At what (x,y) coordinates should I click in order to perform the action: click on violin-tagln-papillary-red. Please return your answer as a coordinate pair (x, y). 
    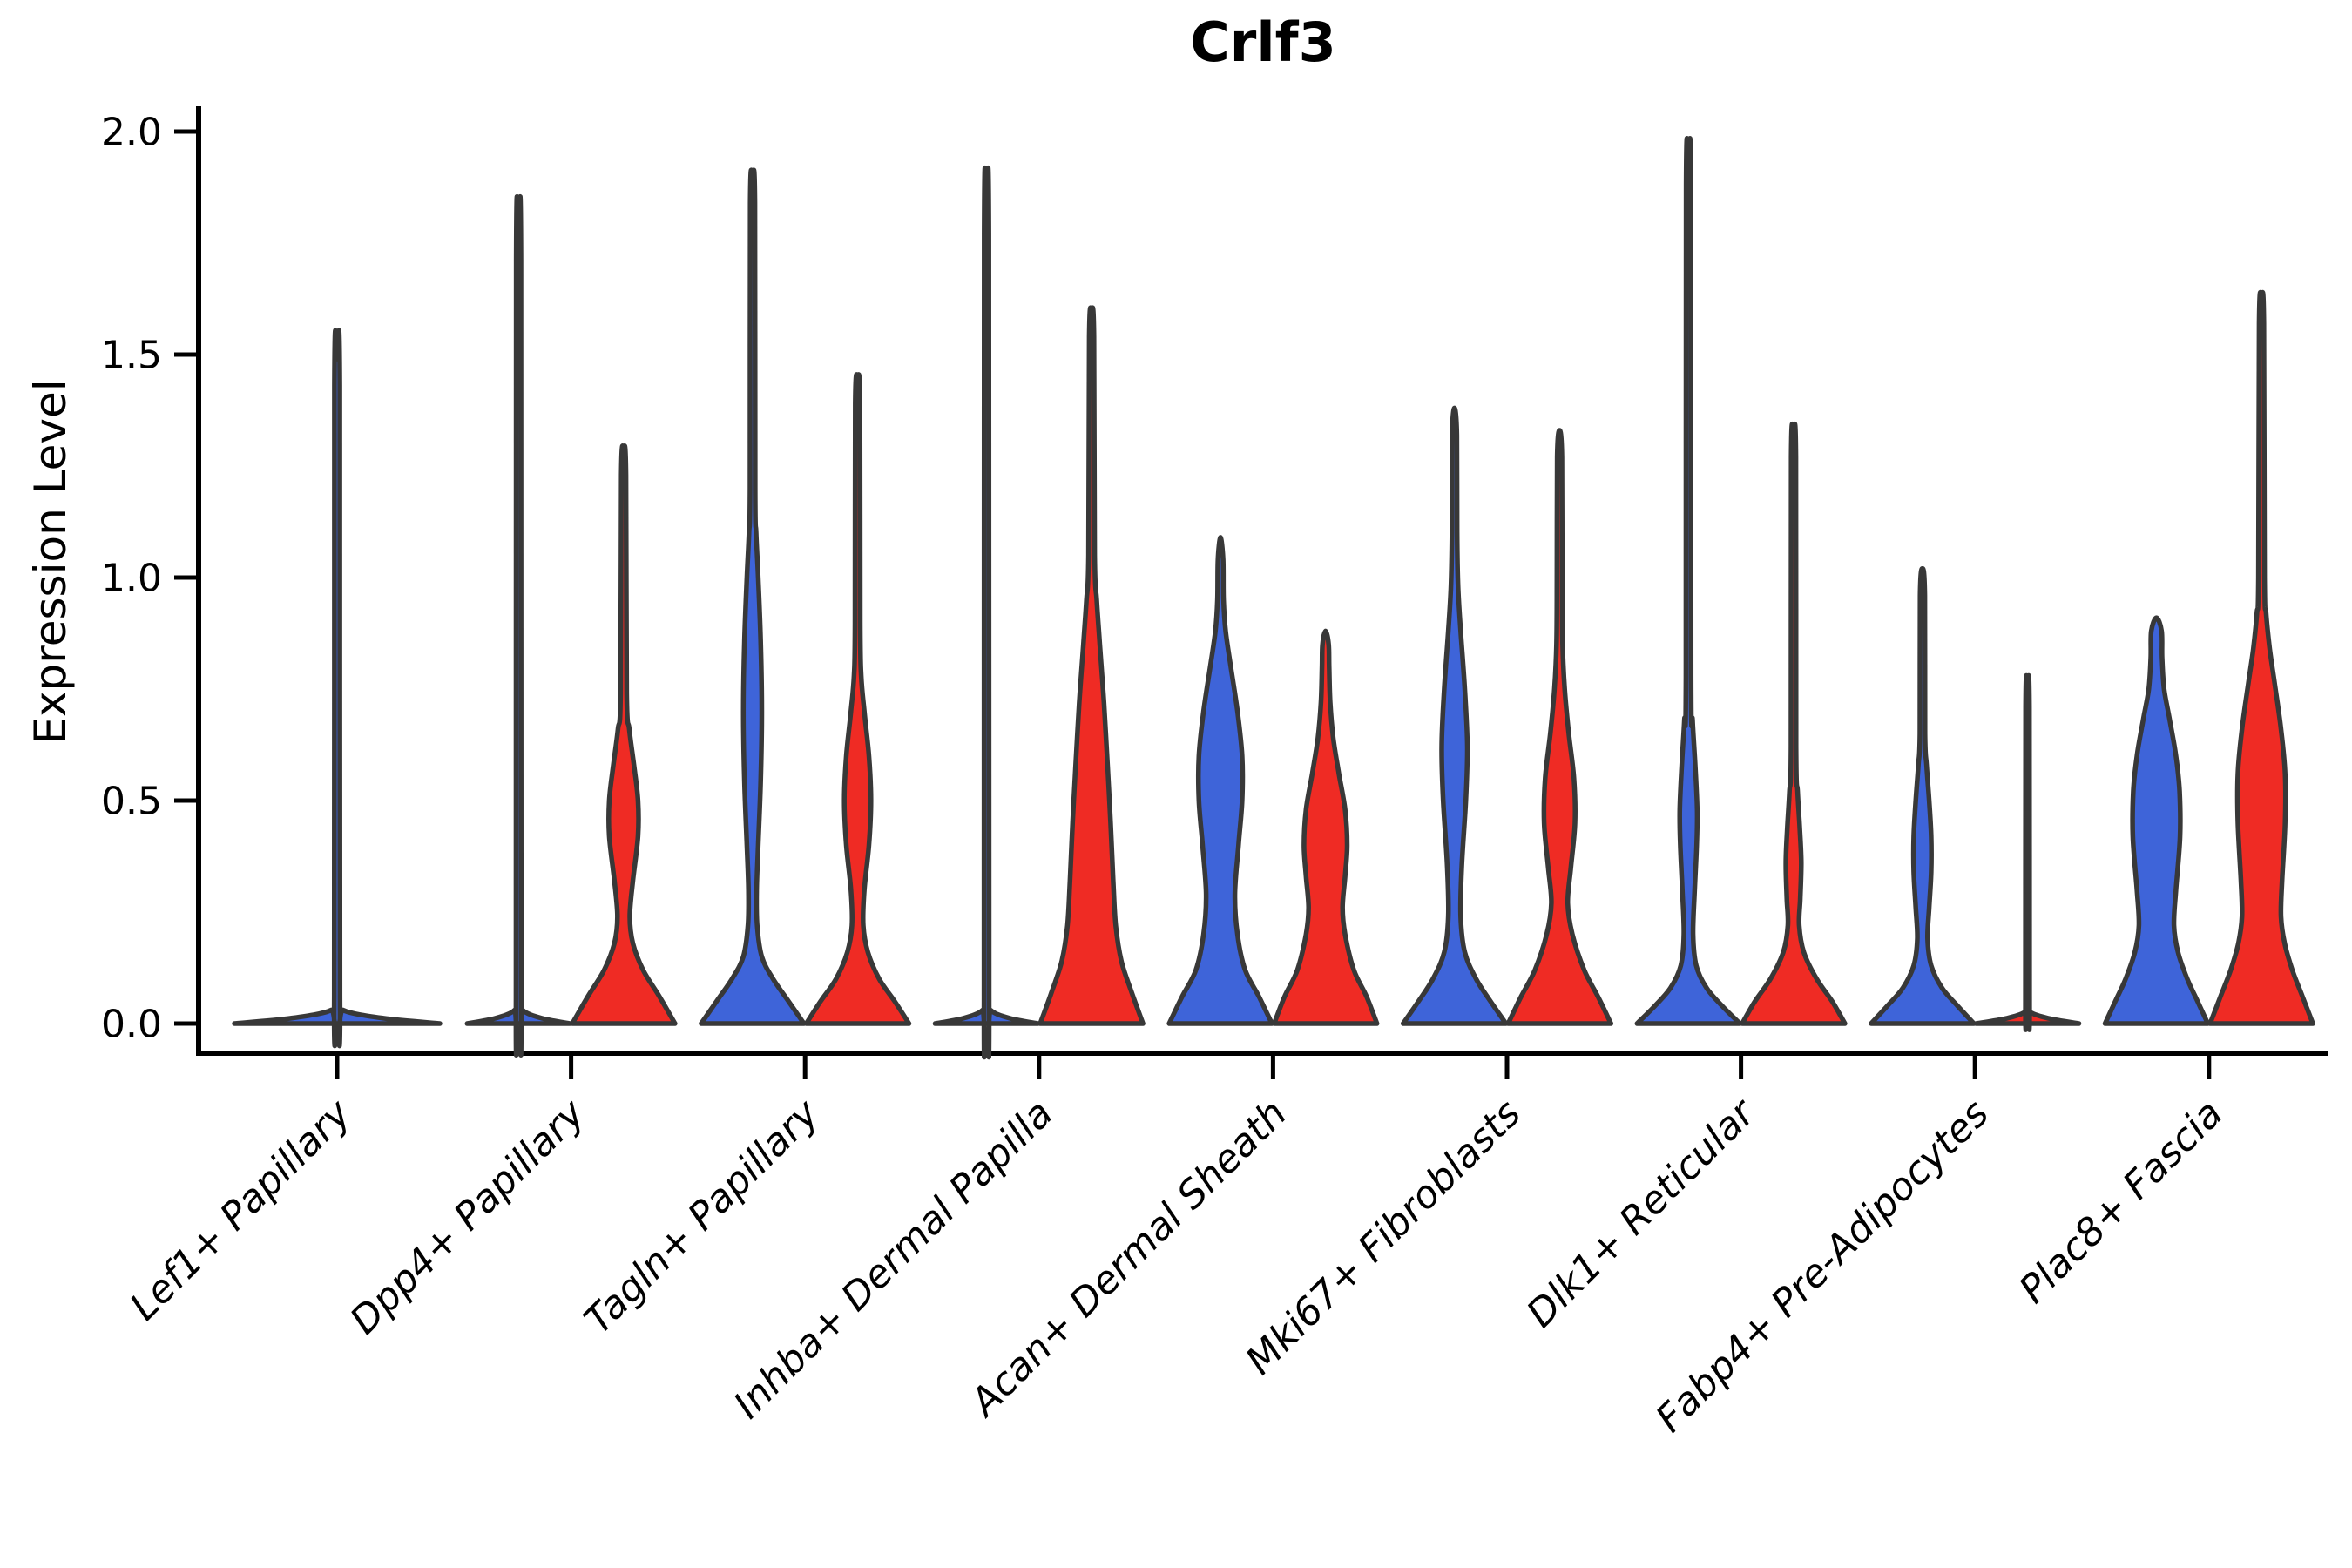
    Looking at the image, I should click on (857, 699).